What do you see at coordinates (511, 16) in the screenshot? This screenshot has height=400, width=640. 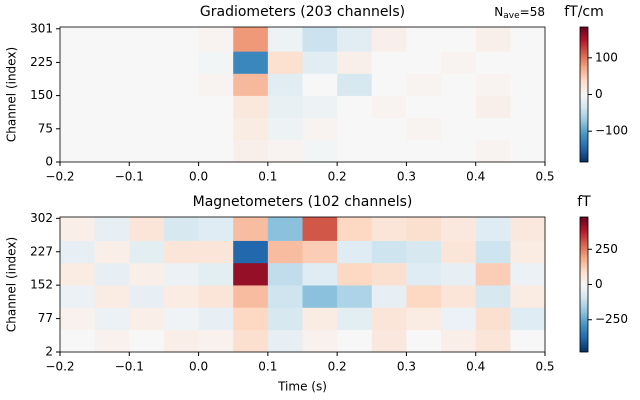 I see `nave-subscript: ave` at bounding box center [511, 16].